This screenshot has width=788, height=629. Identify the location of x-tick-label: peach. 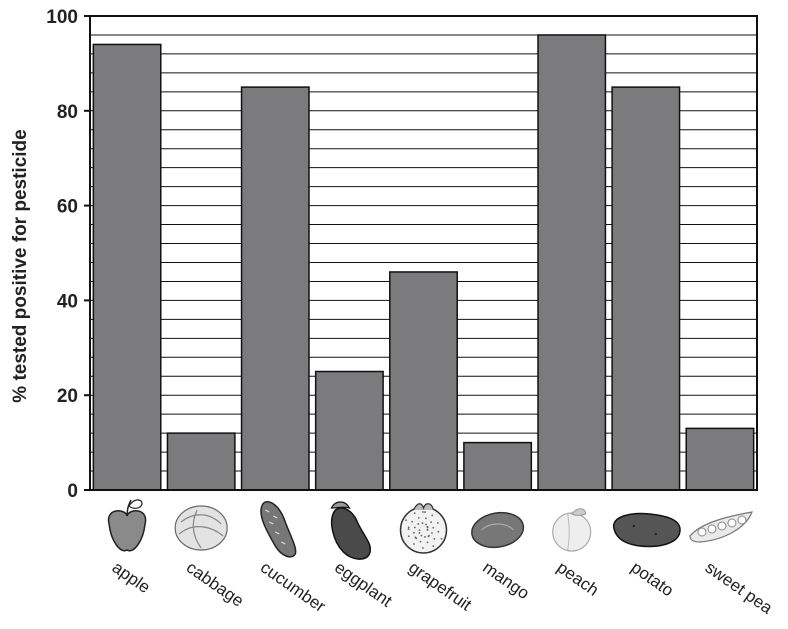
(577, 579).